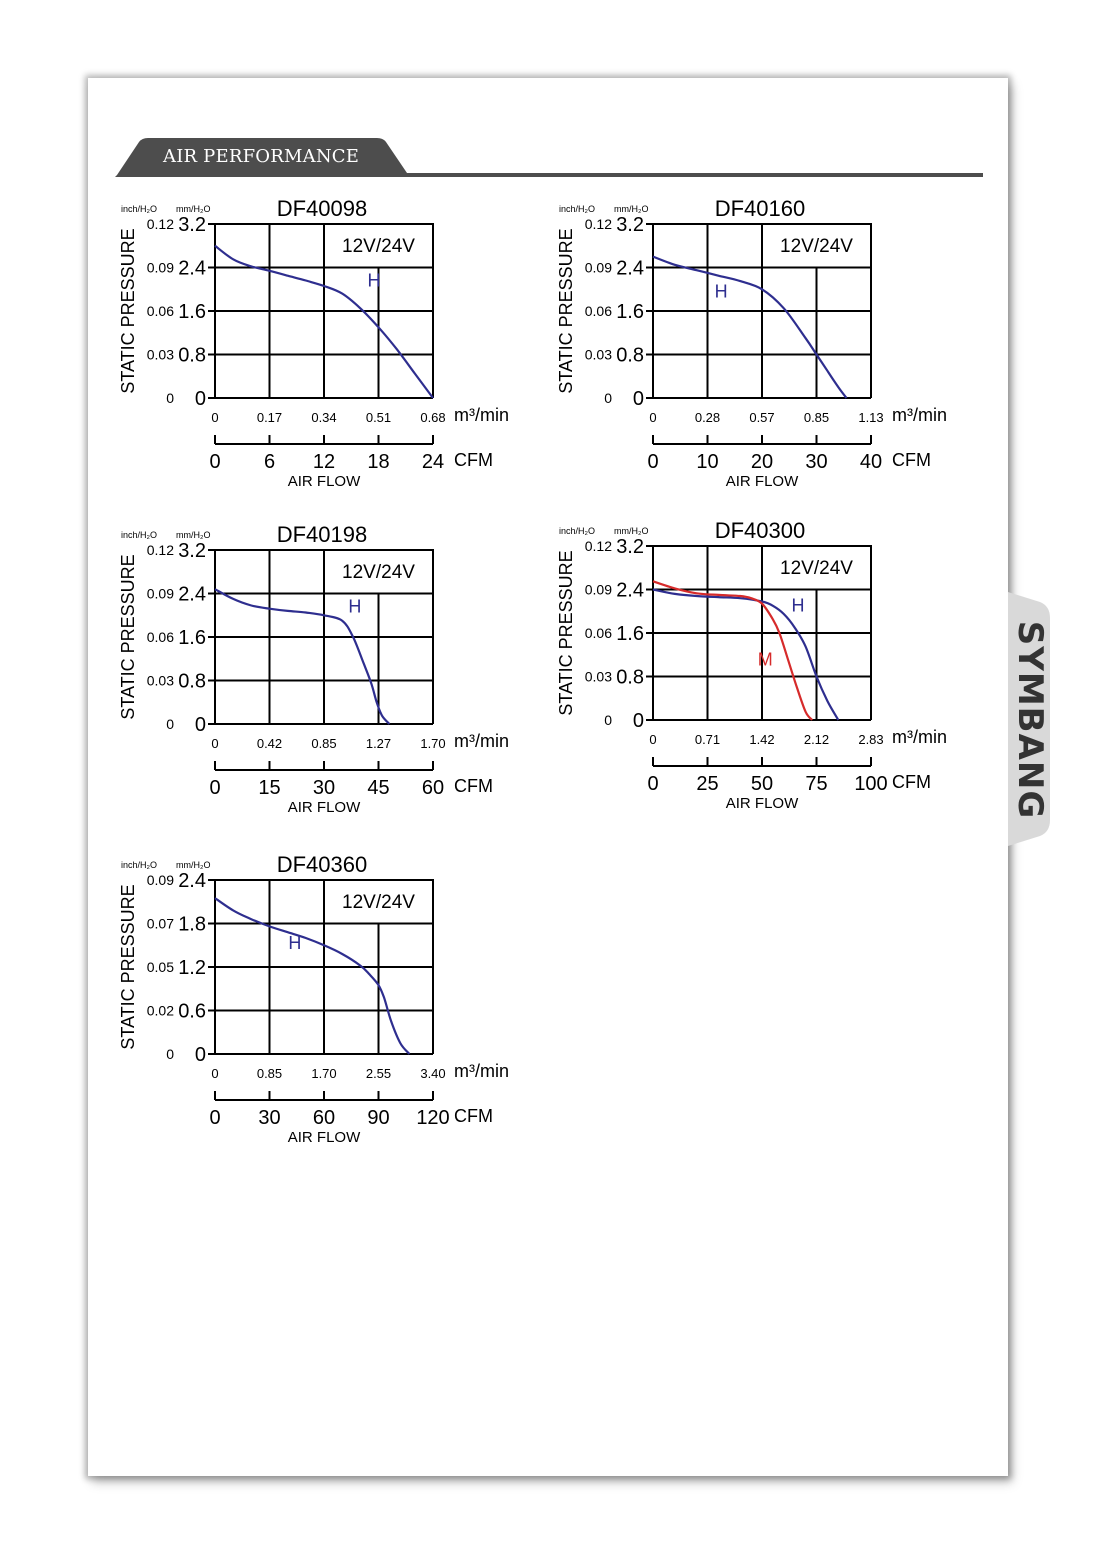 Image resolution: width=1100 pixels, height=1555 pixels. What do you see at coordinates (322, 534) in the screenshot?
I see `chart-title: DF40198` at bounding box center [322, 534].